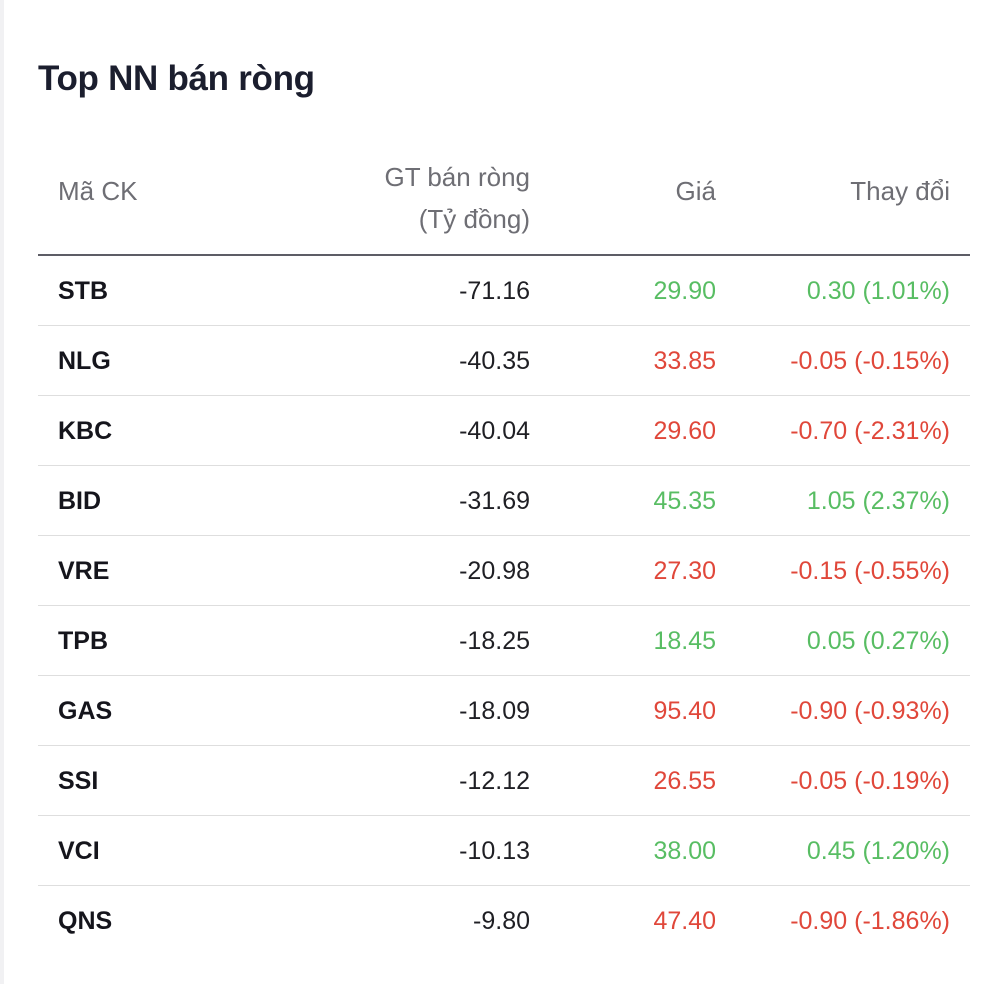 Image resolution: width=1002 pixels, height=984 pixels. I want to click on column-header-change: Thay đổi, so click(900, 191).